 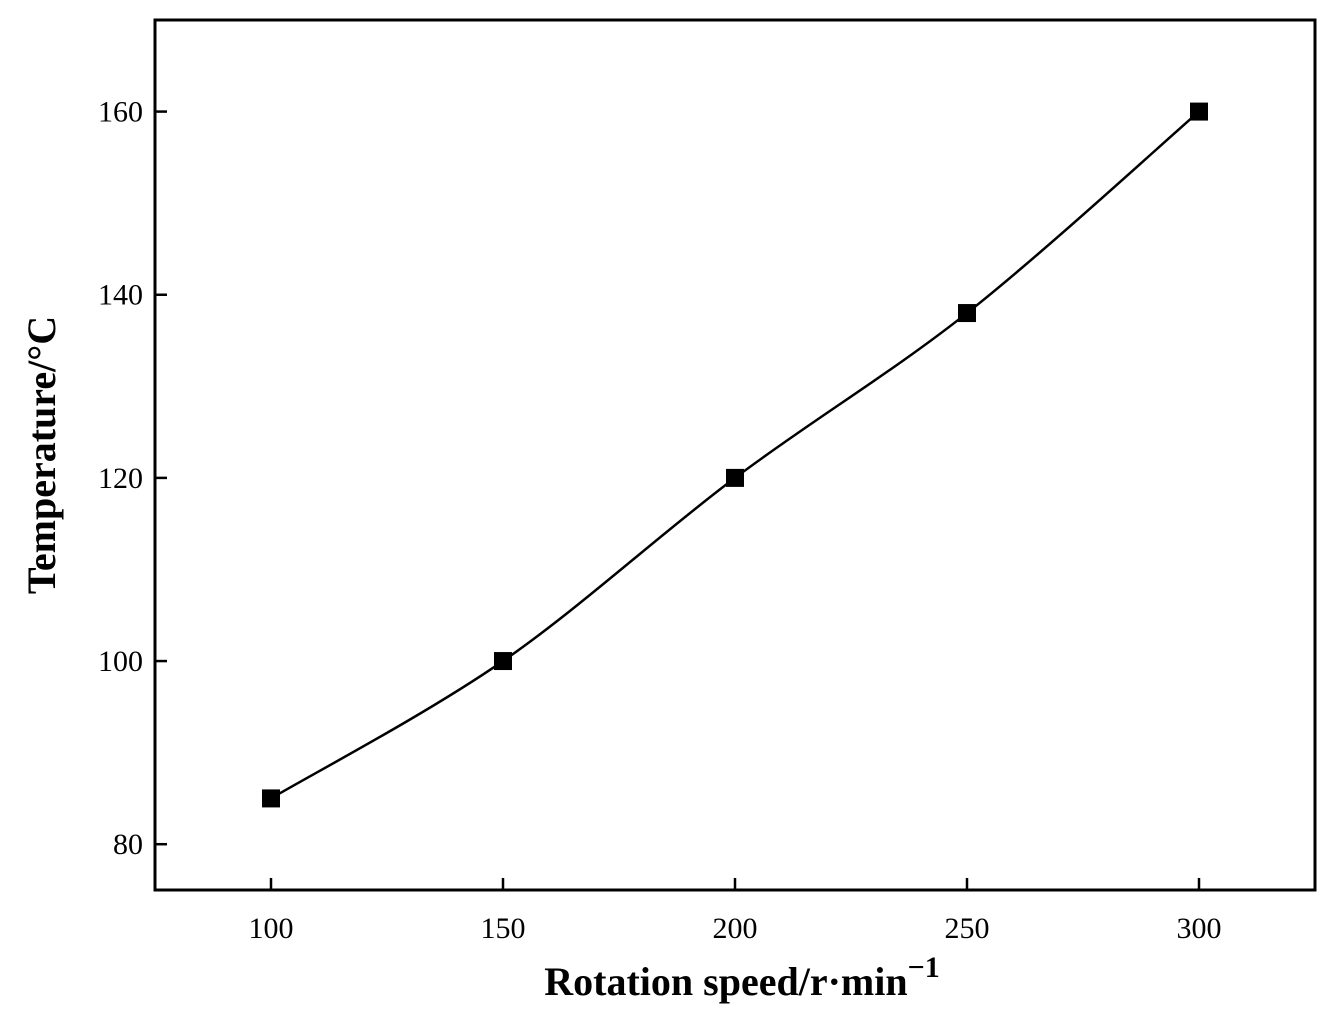 What do you see at coordinates (271, 928) in the screenshot?
I see `x-tick-label: 100` at bounding box center [271, 928].